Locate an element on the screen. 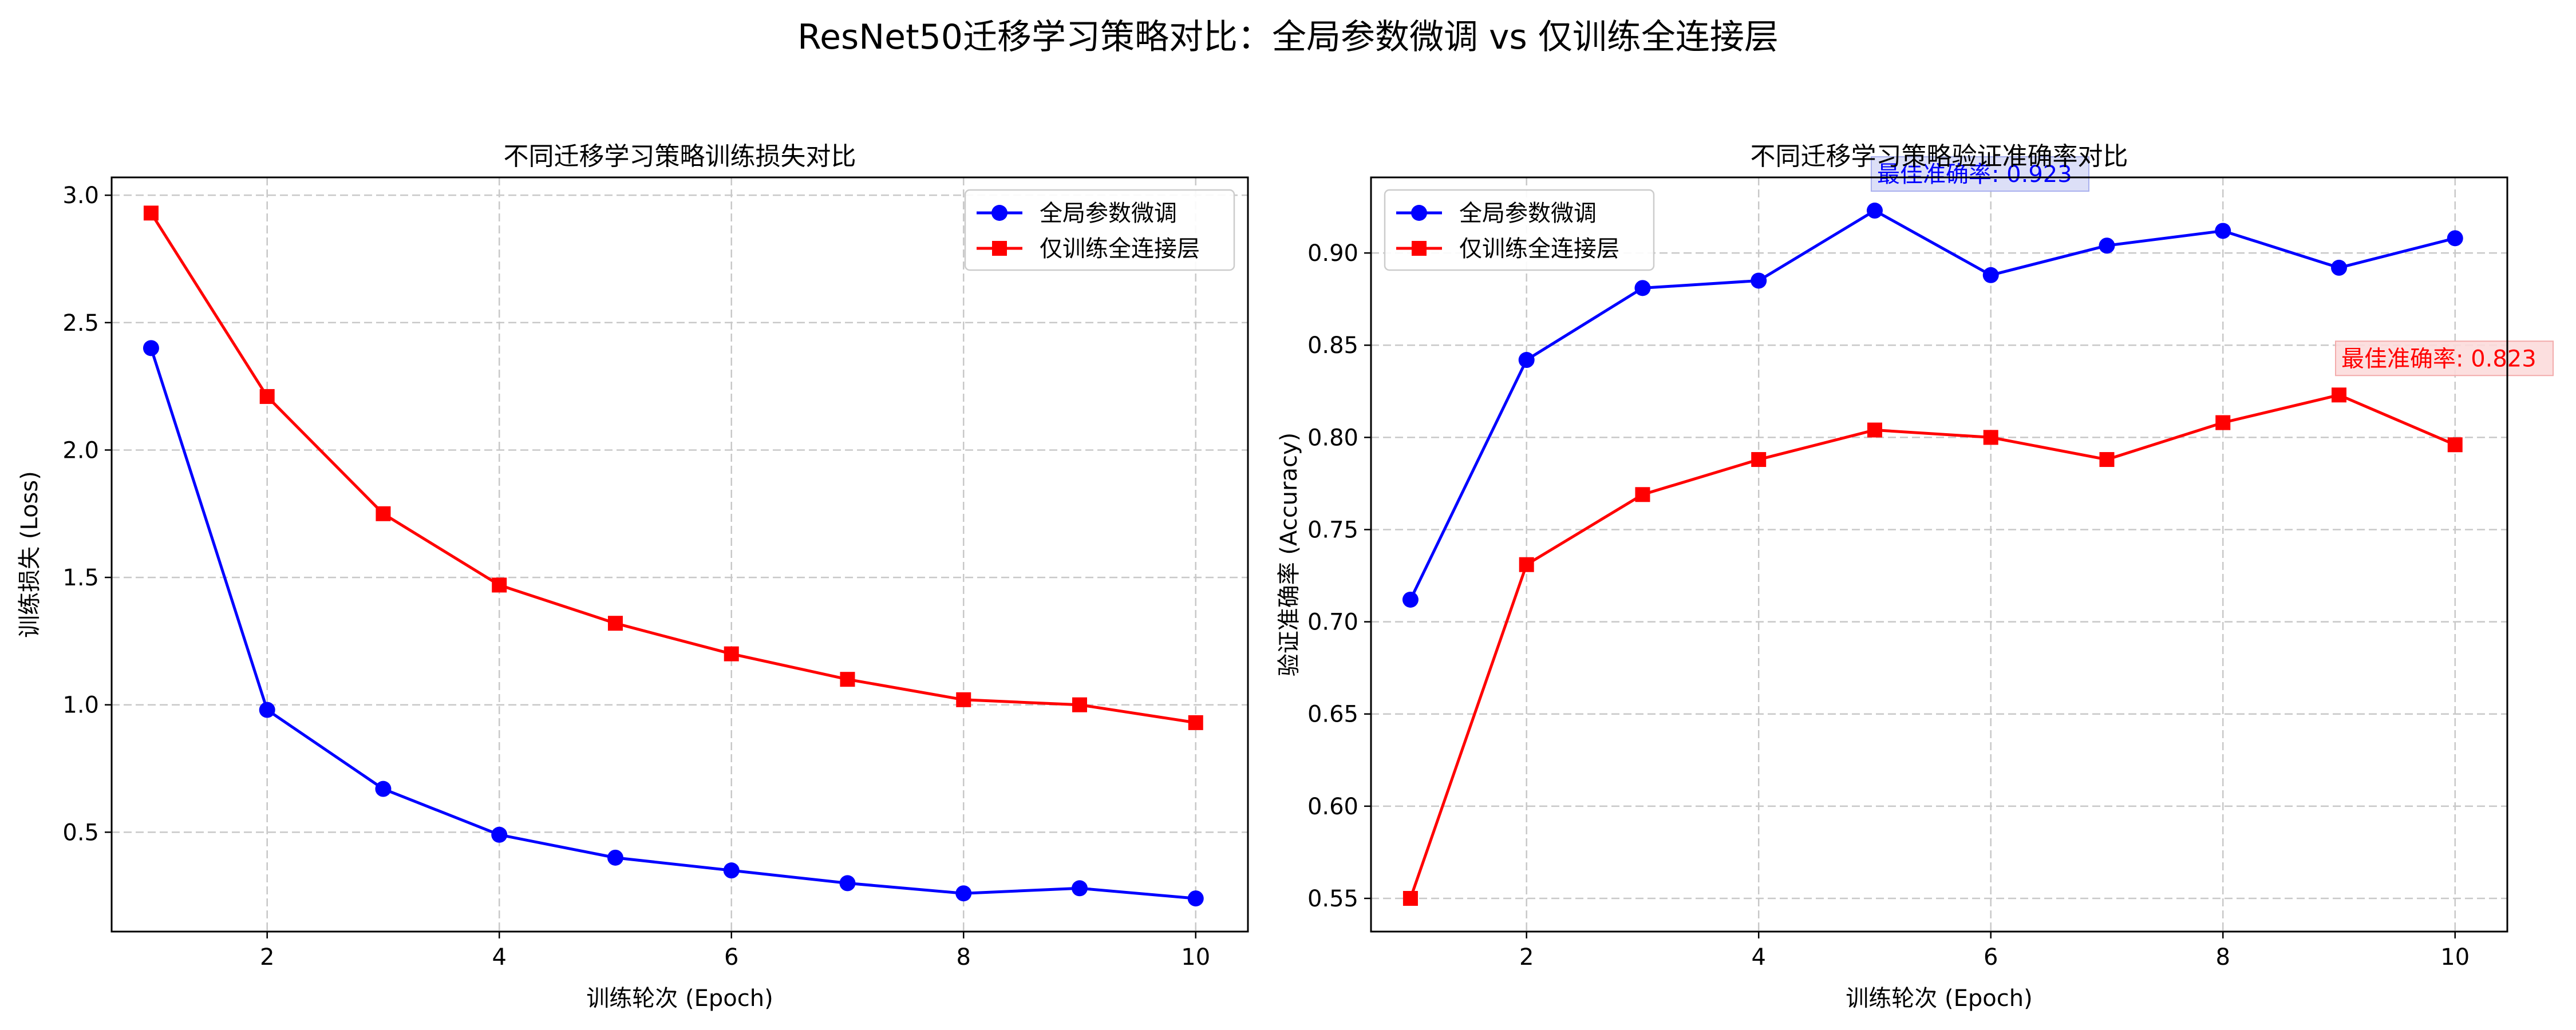 Image resolution: width=2576 pixels, height=1030 pixels. y-tick-label: 0.85 is located at coordinates (1332, 345).